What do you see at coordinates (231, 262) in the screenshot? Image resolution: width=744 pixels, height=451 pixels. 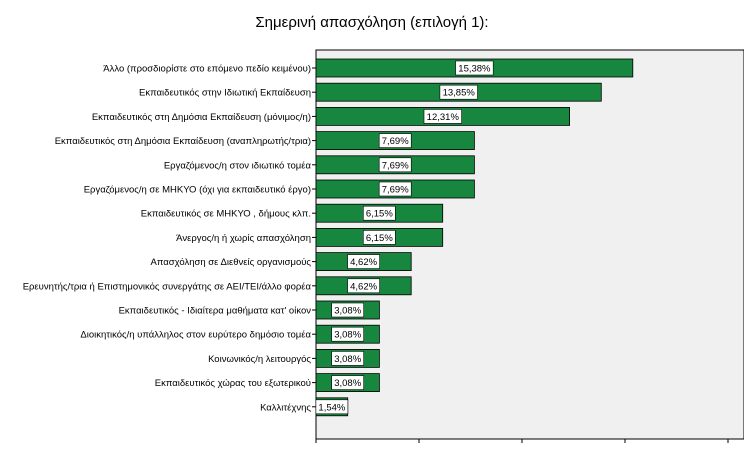 I see `category-label: Απασχόληση σε Διεθνείς οργανισμούς` at bounding box center [231, 262].